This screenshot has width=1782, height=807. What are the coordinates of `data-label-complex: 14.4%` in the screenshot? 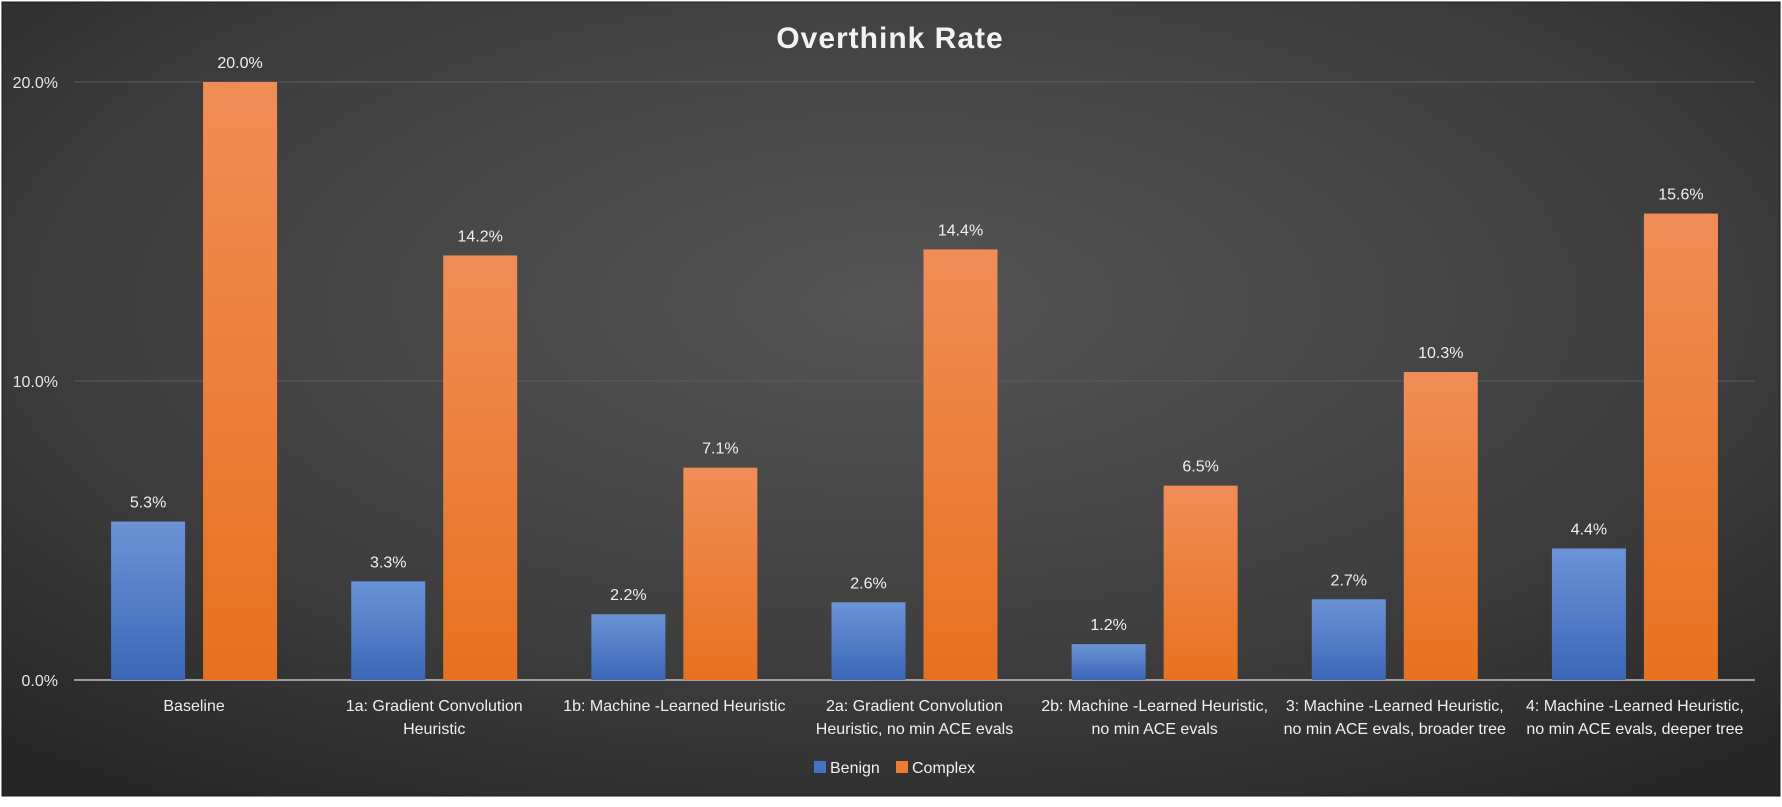 It's located at (960, 230).